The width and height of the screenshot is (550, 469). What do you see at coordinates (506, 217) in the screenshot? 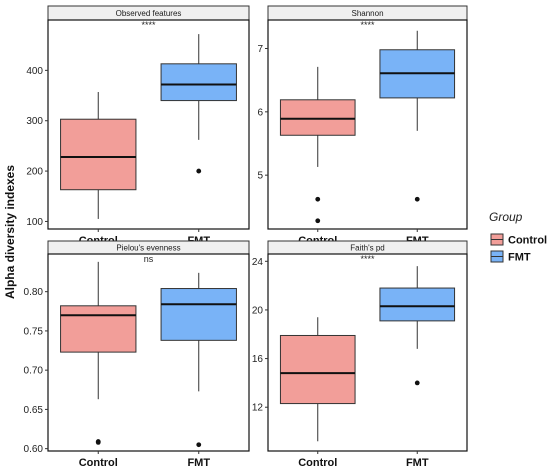
I see `legend-title: Group` at bounding box center [506, 217].